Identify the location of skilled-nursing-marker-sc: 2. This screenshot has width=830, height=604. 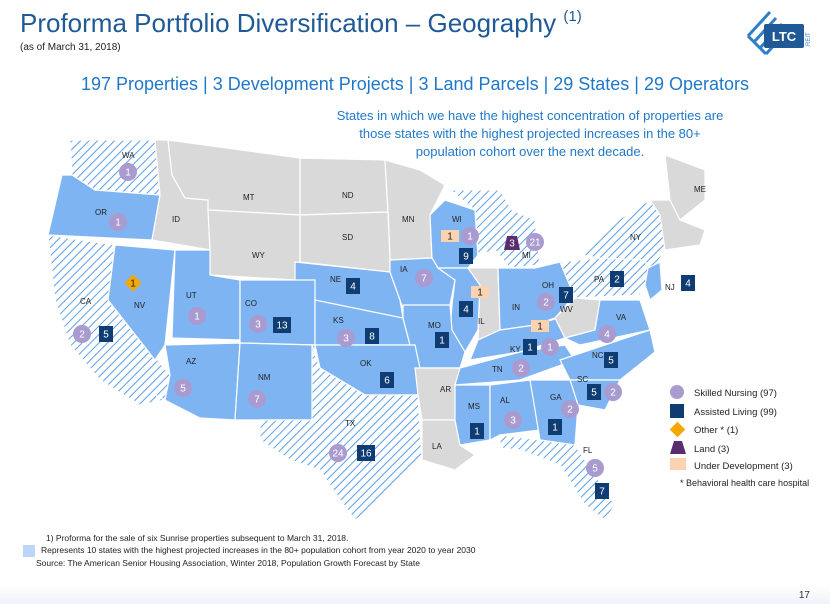
(613, 392).